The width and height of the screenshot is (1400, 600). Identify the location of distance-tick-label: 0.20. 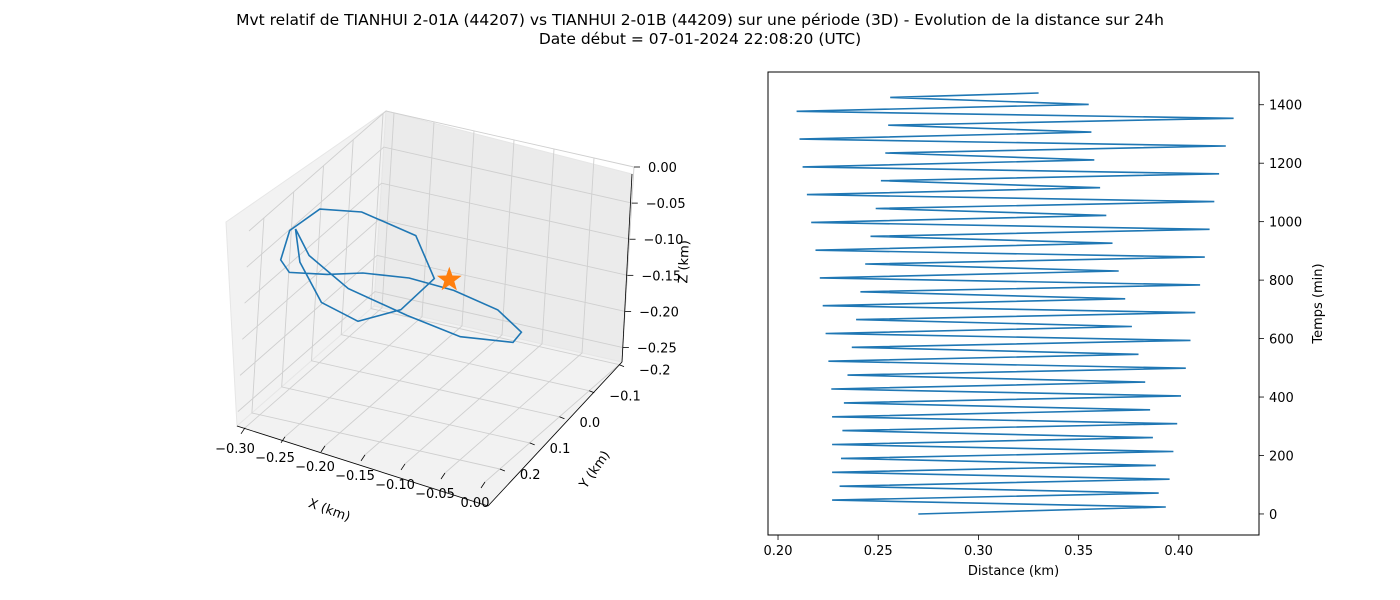
(778, 551).